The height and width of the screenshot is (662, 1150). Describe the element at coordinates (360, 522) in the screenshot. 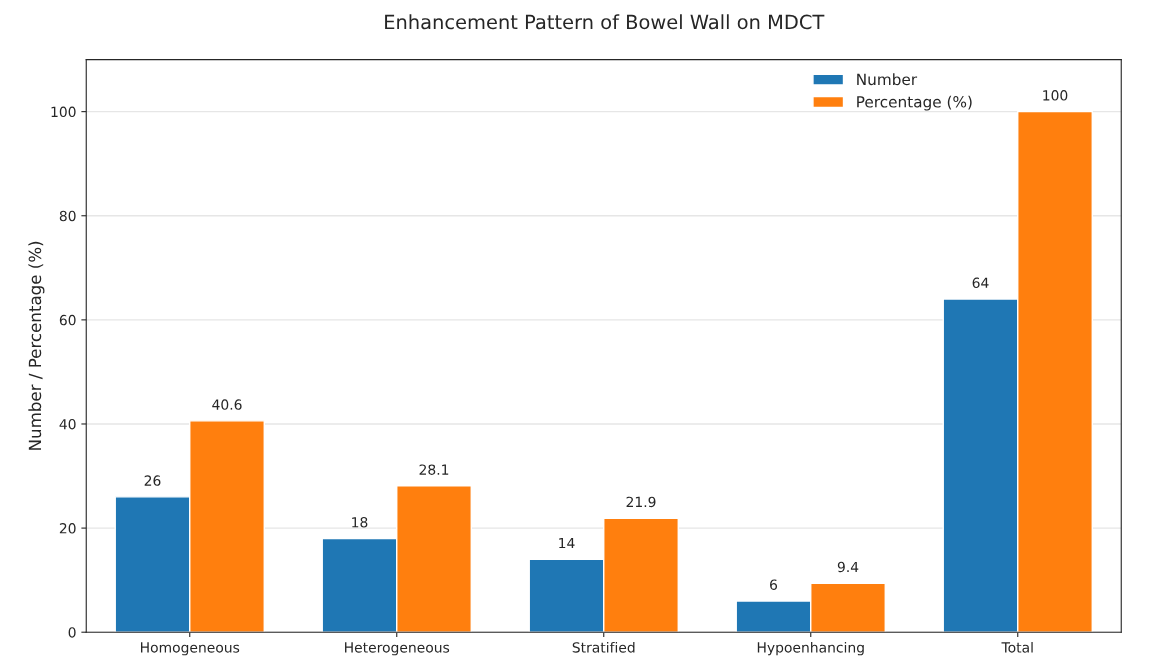

I see `data-label: 18` at that location.